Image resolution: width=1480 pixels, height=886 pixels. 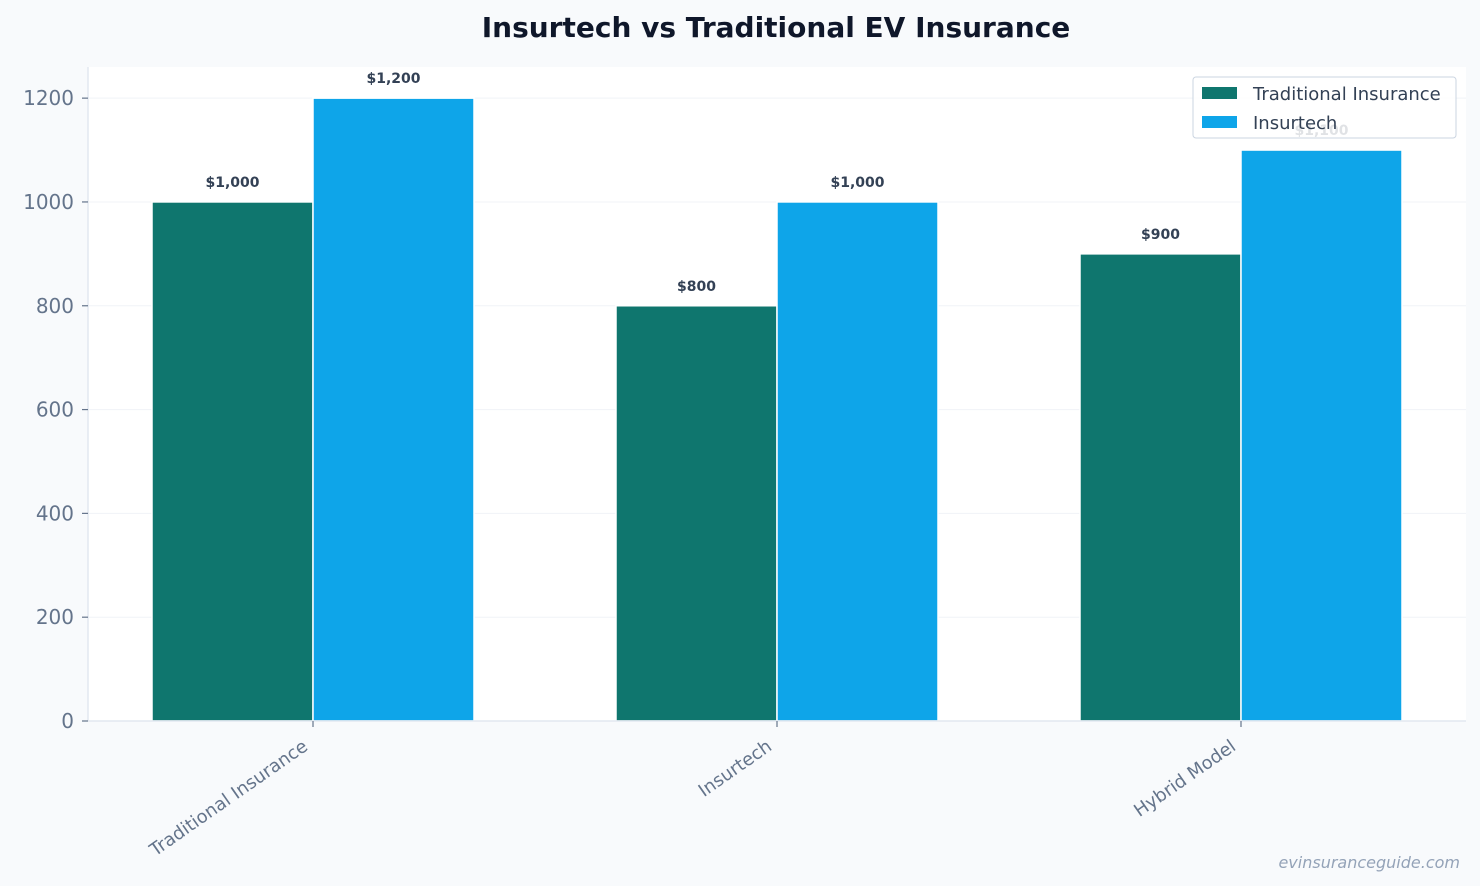 I want to click on y-tick-label: 600, so click(x=55, y=410).